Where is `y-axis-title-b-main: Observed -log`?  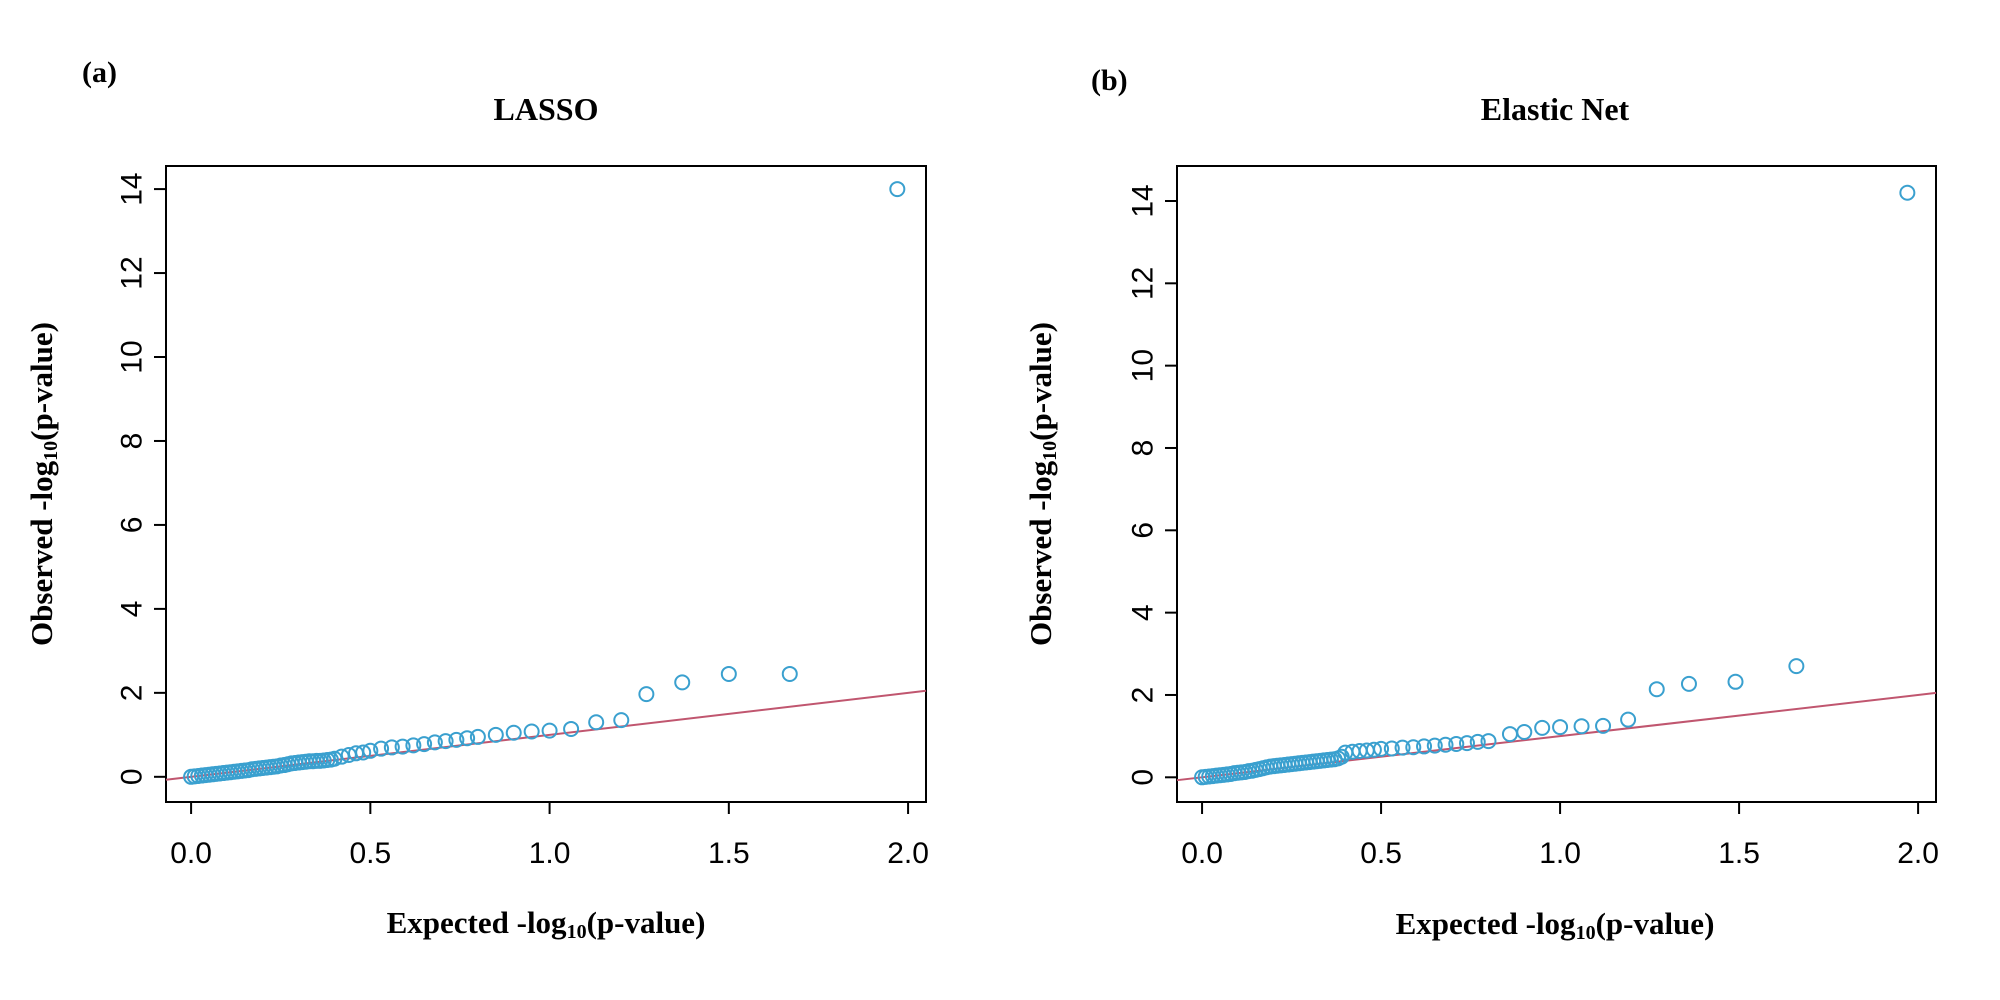
y-axis-title-b-main: Observed -log is located at coordinates (1040, 553).